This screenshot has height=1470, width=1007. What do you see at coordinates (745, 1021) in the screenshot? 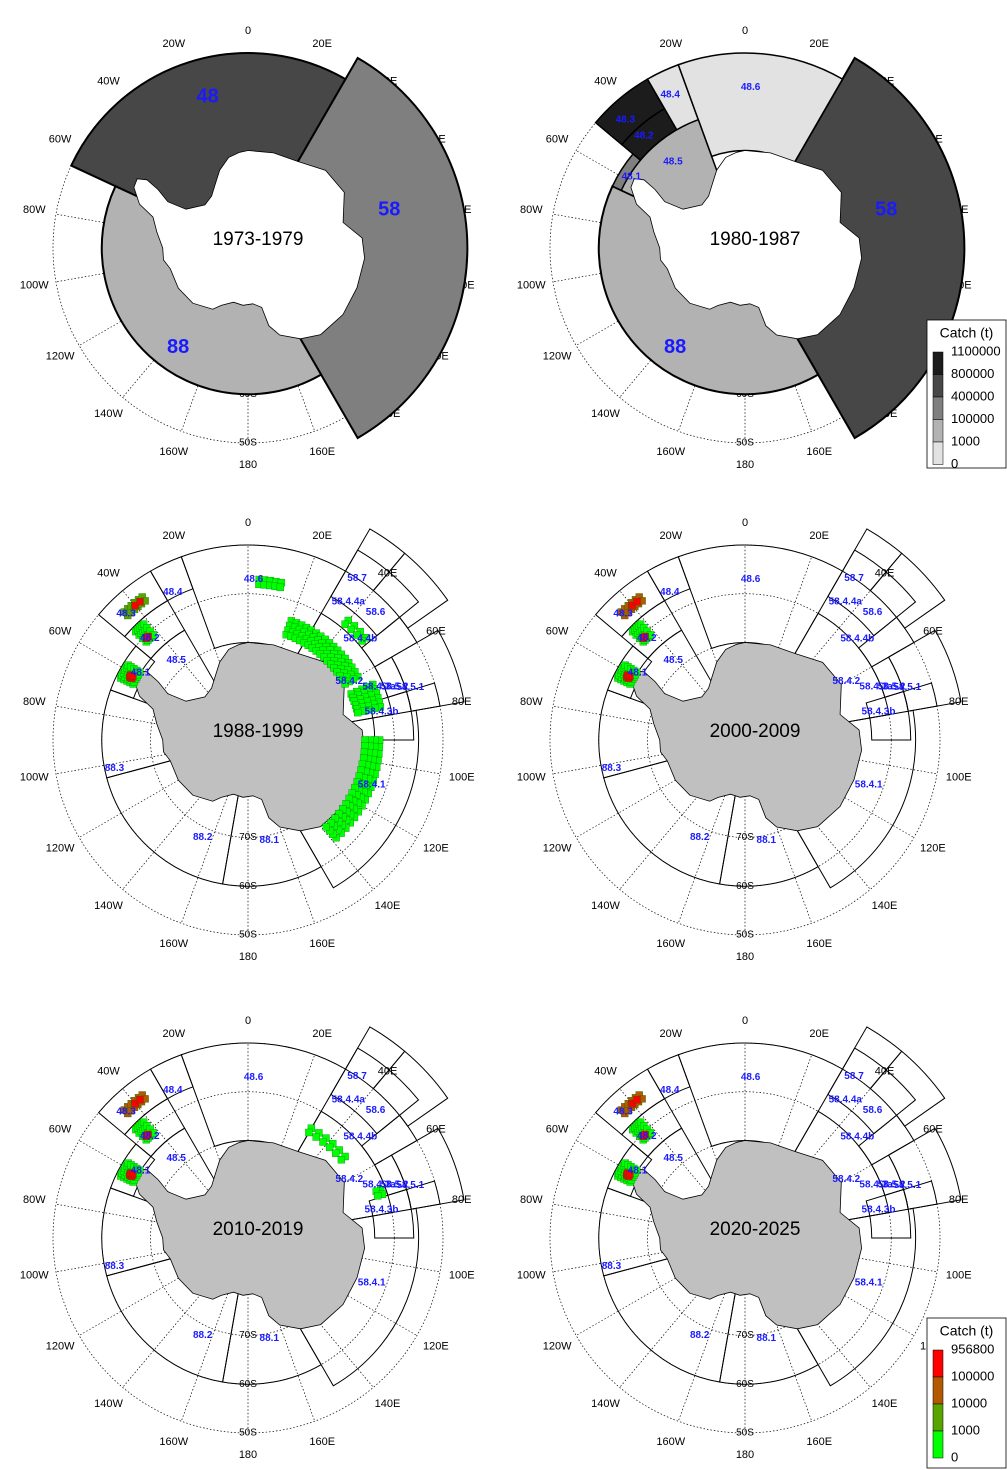
I see `longitude-label: 0` at bounding box center [745, 1021].